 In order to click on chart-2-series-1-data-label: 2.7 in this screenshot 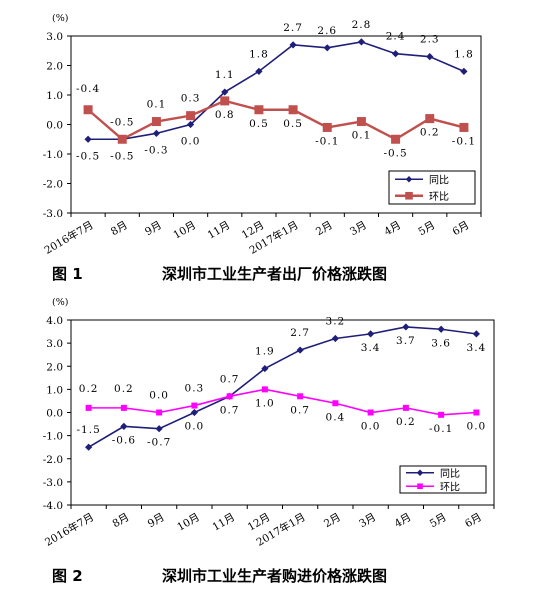, I will do `click(300, 333)`.